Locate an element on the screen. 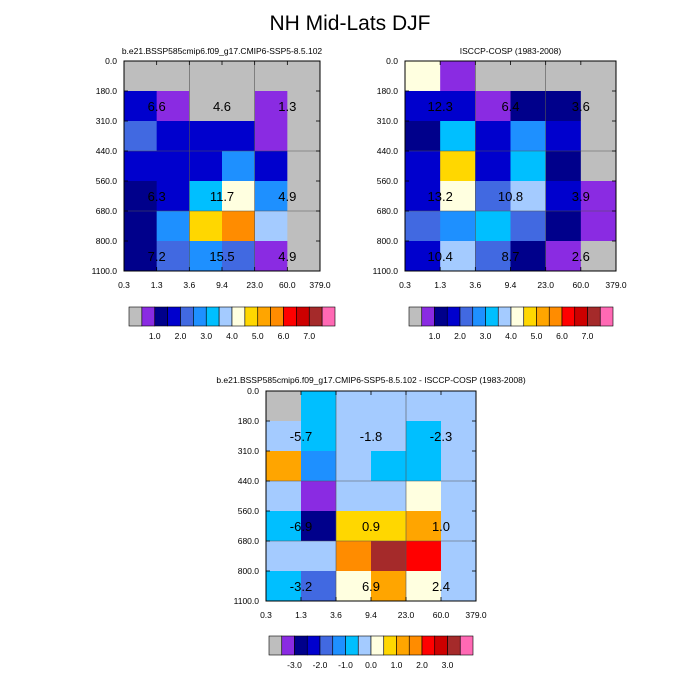  cell-annotation: 1.3 is located at coordinates (287, 106).